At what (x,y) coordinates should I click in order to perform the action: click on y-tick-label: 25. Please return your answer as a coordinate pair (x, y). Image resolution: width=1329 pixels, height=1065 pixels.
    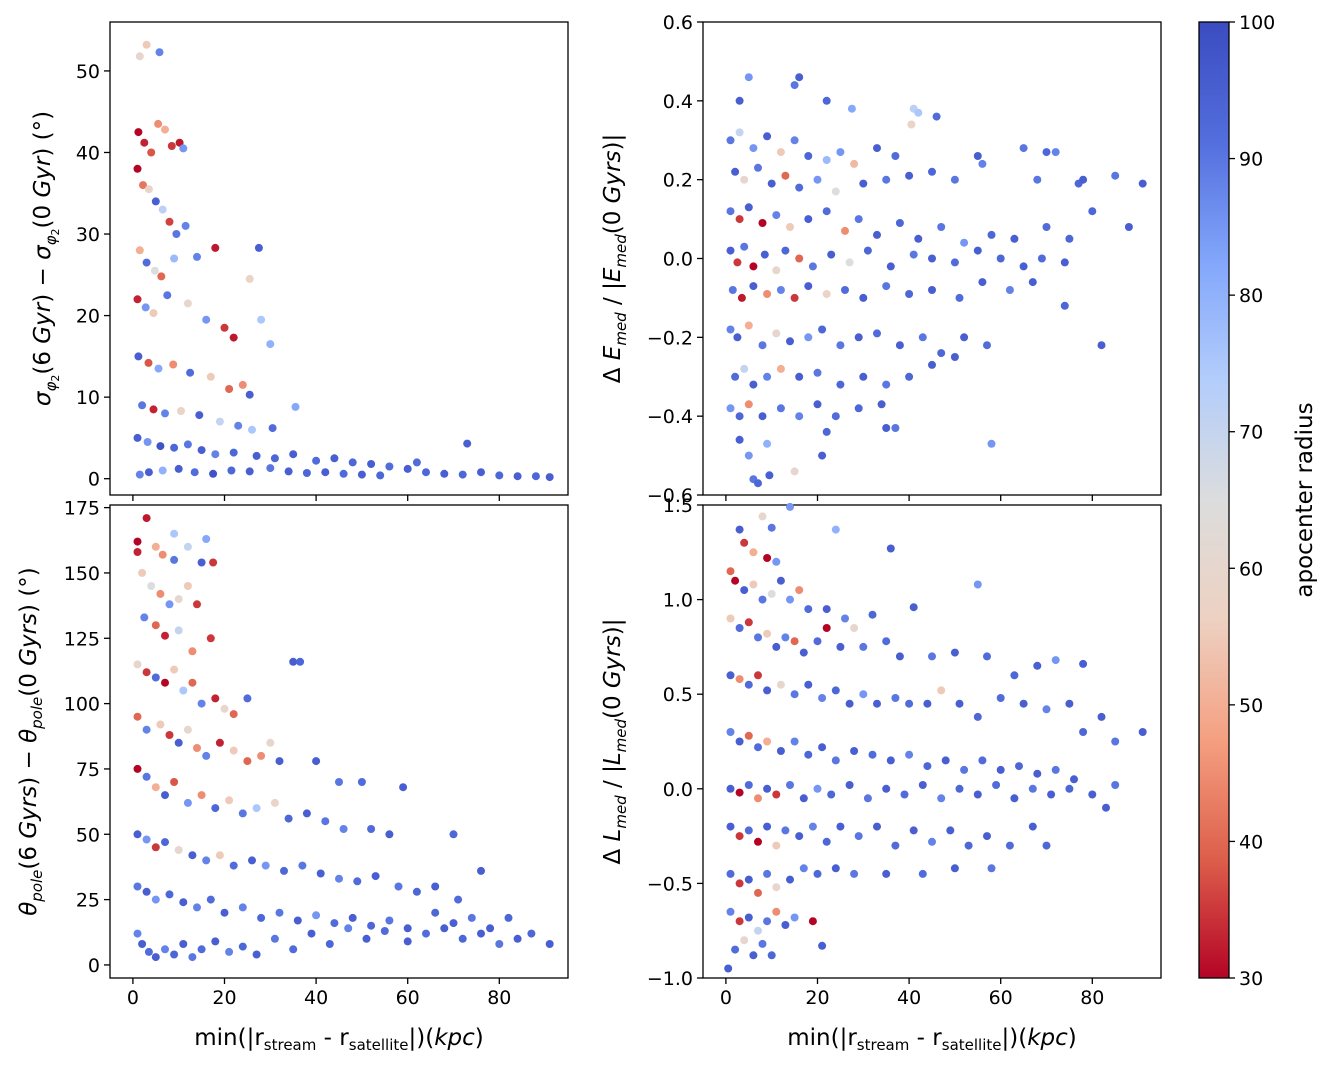
    Looking at the image, I should click on (88, 901).